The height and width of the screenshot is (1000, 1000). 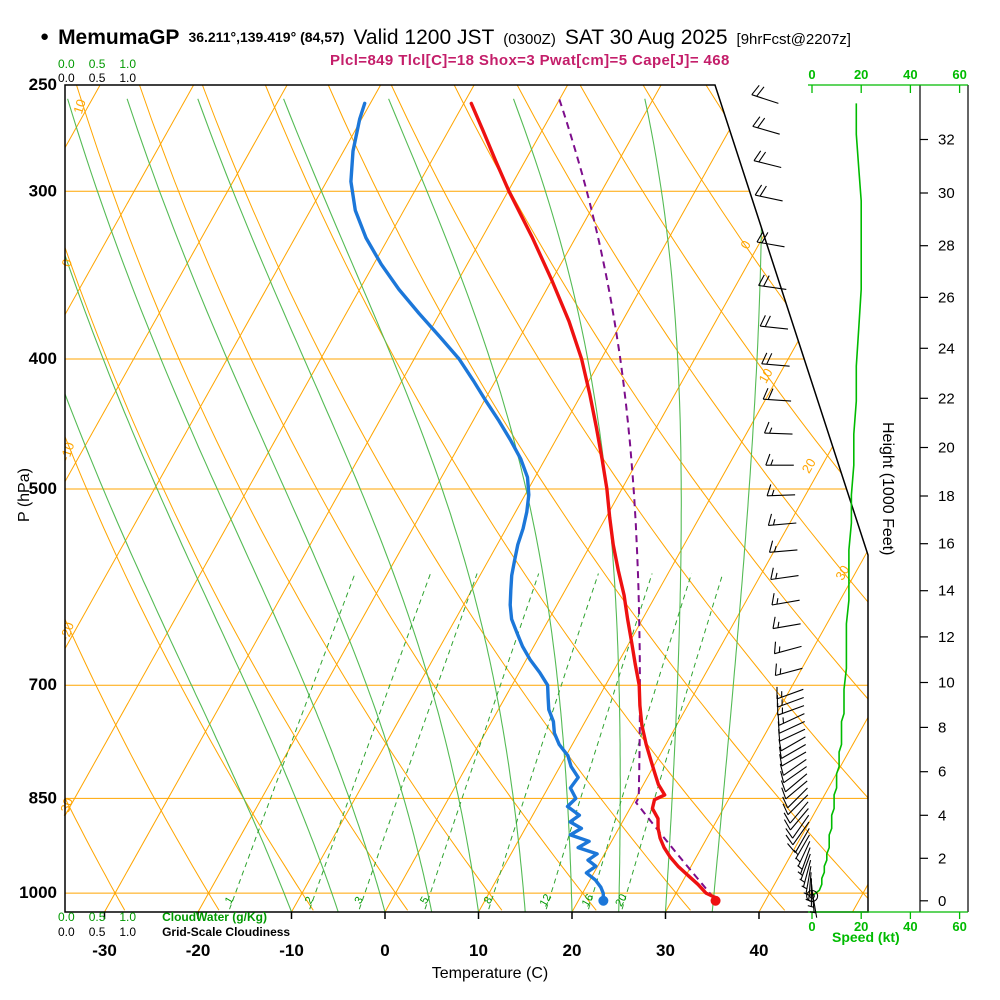 I want to click on station-coords: 36.211°,139.419° (84,57), so click(x=266, y=37).